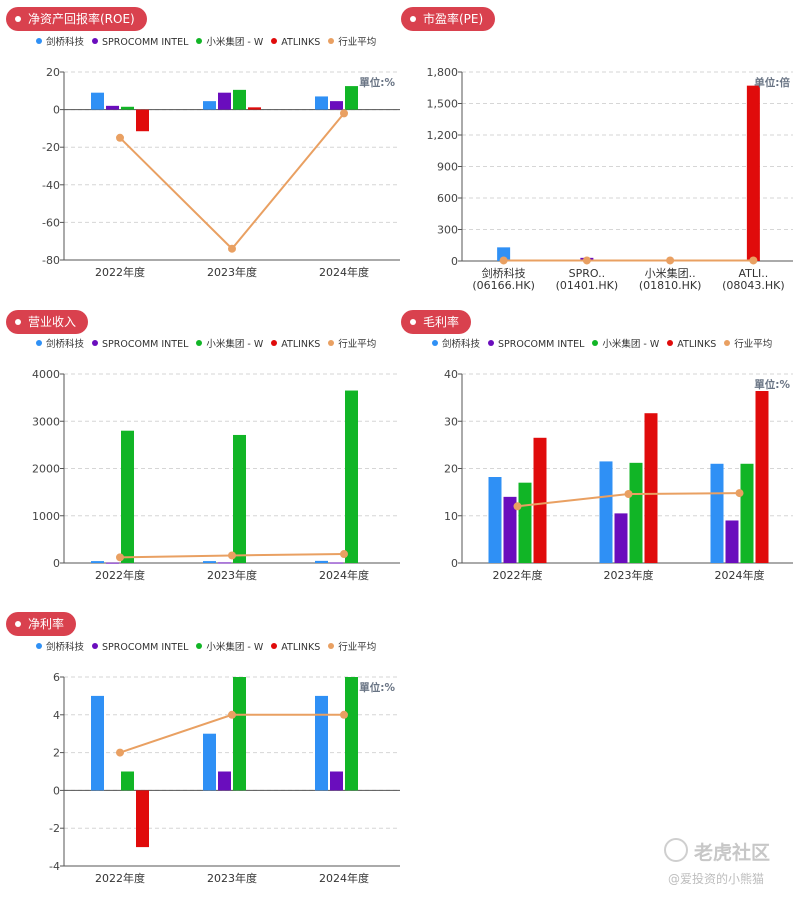 The image size is (793, 897). Describe the element at coordinates (46, 374) in the screenshot. I see `y-tick-label: 4000` at that location.